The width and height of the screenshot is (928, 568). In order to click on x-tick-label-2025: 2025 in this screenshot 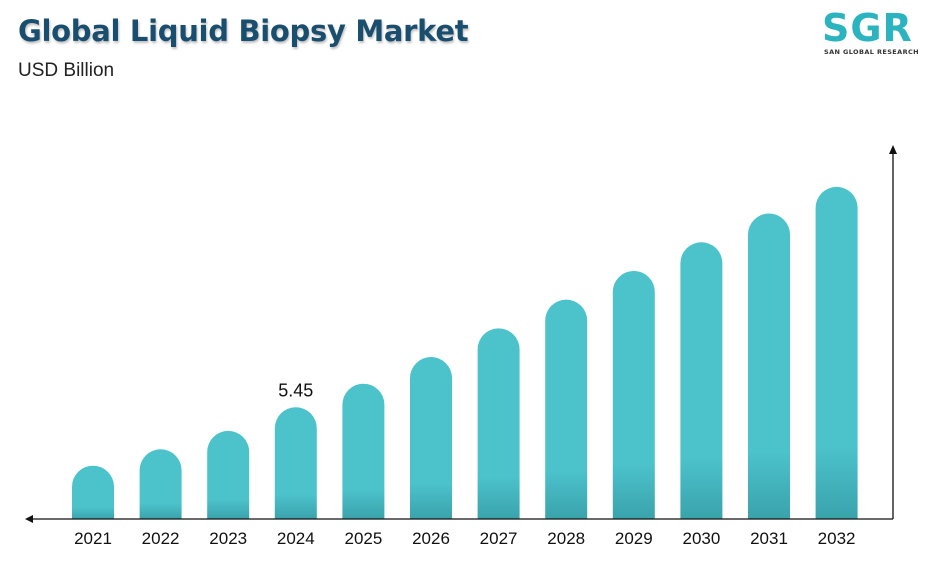, I will do `click(363, 538)`.